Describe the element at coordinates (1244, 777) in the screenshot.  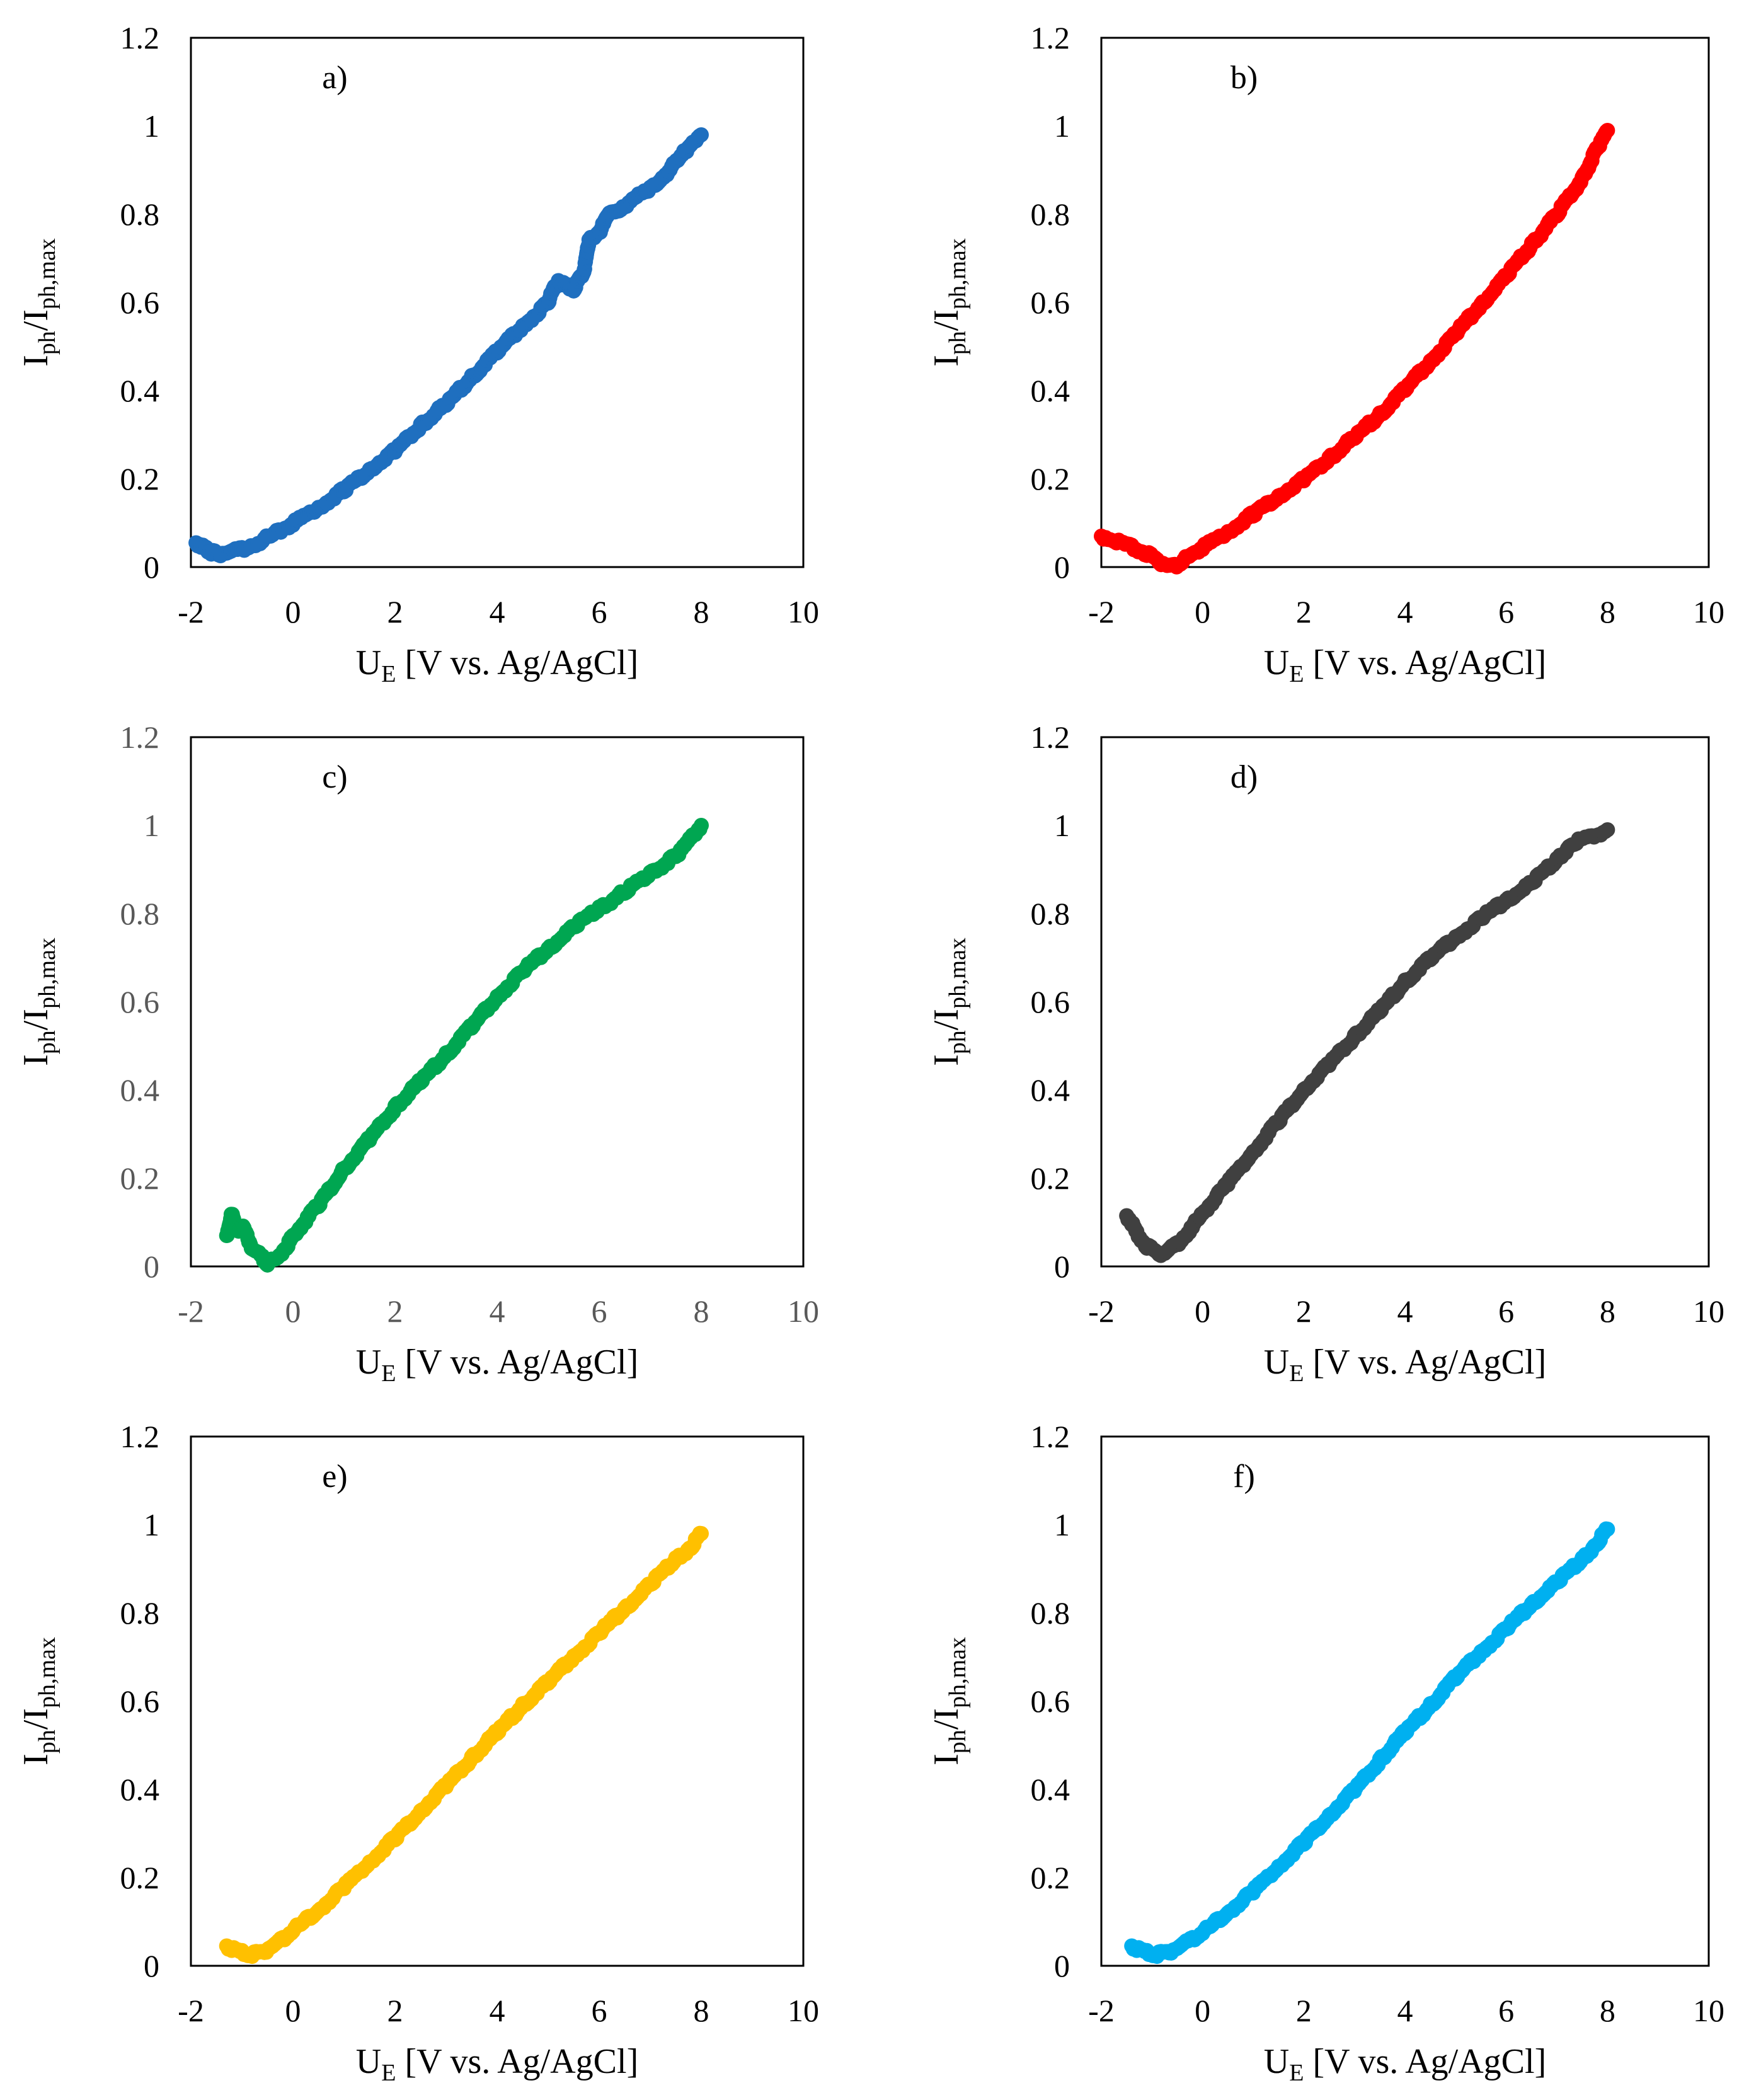
I see `panel-label: d)` at that location.